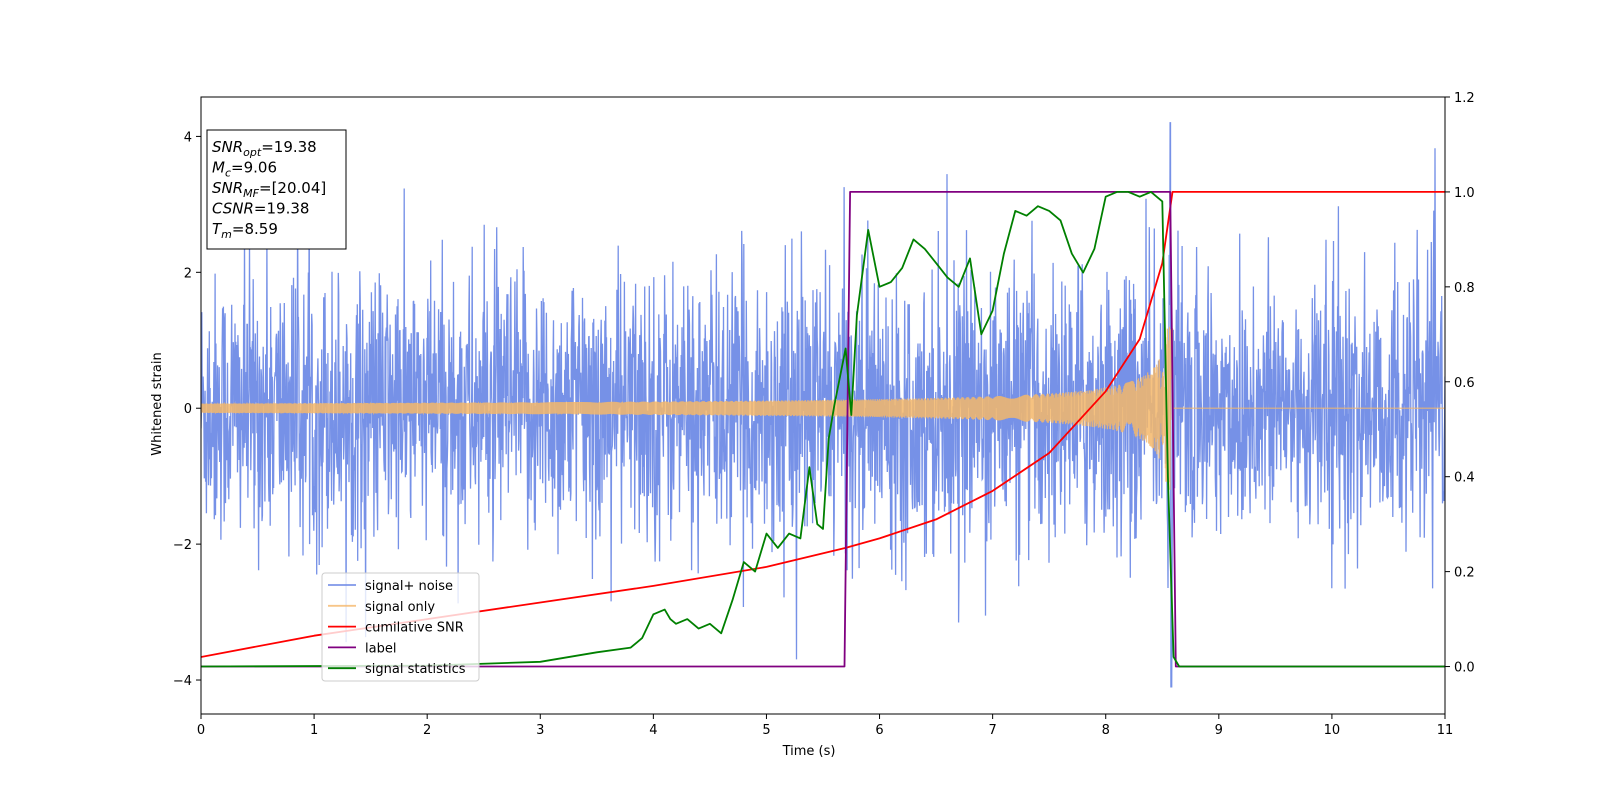  I want to click on y-left-tick-label: 2, so click(188, 273).